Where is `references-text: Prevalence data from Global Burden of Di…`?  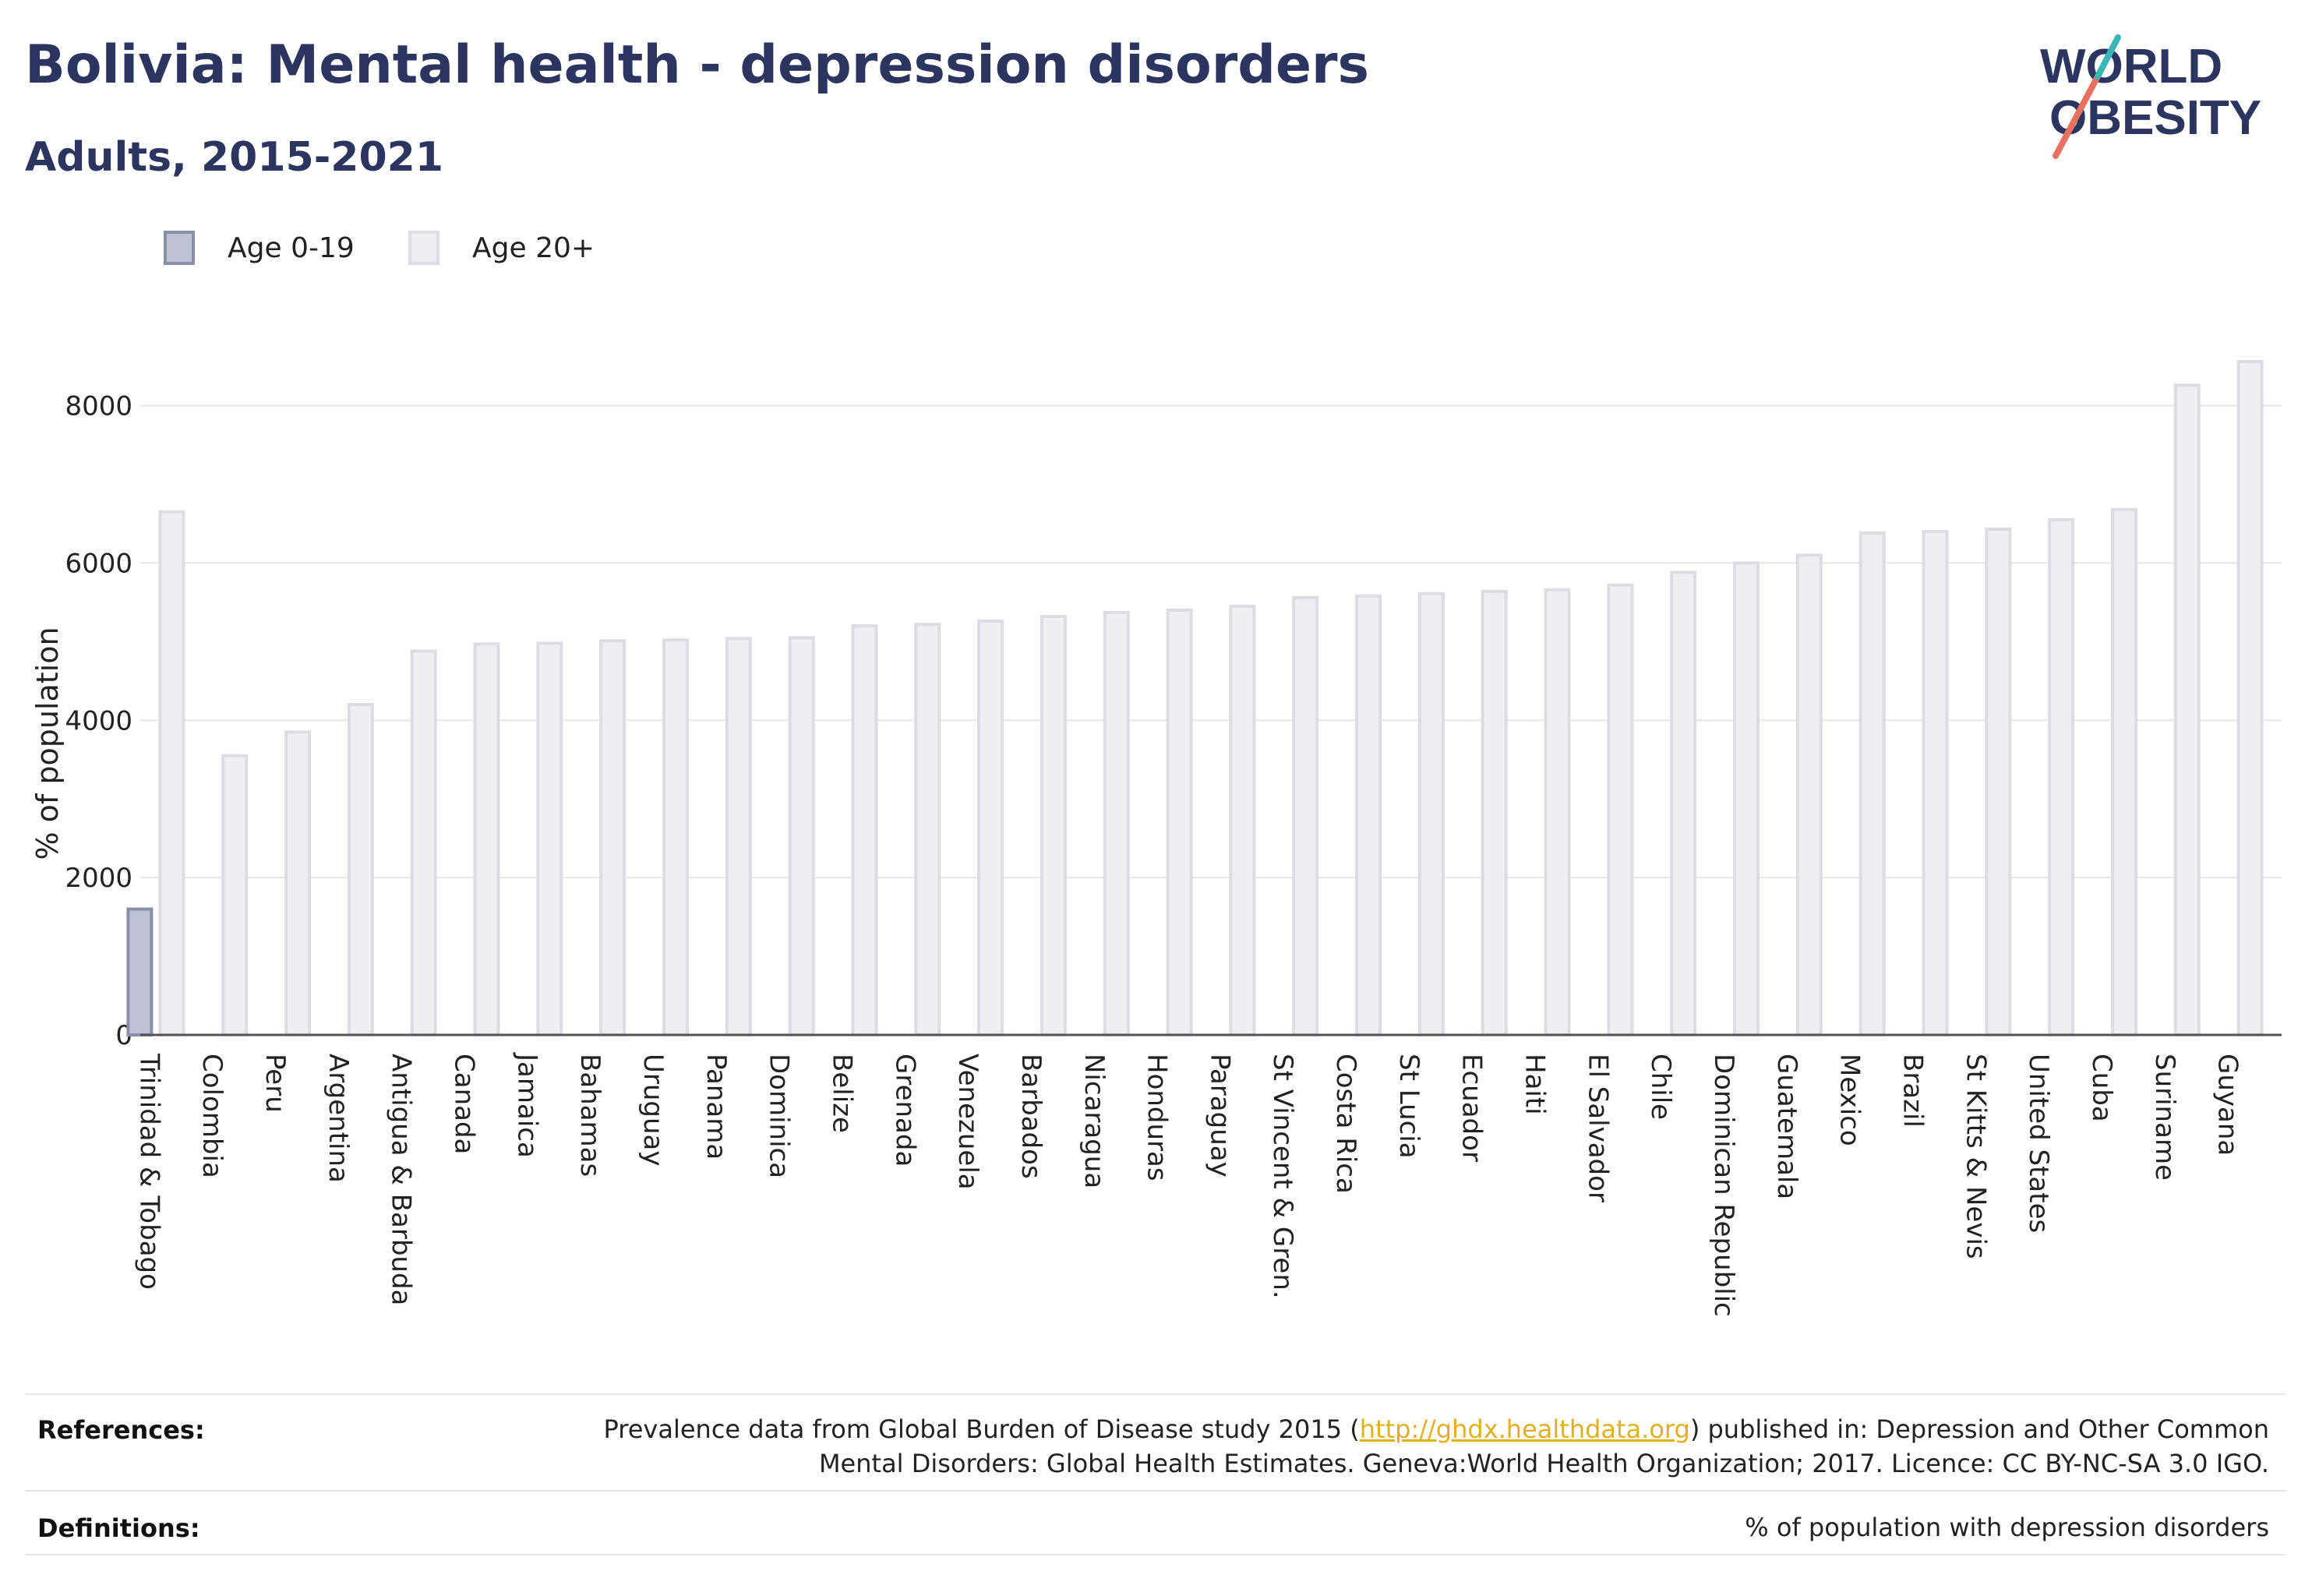
references-text: Prevalence data from Global Burden of Di… is located at coordinates (1436, 1446).